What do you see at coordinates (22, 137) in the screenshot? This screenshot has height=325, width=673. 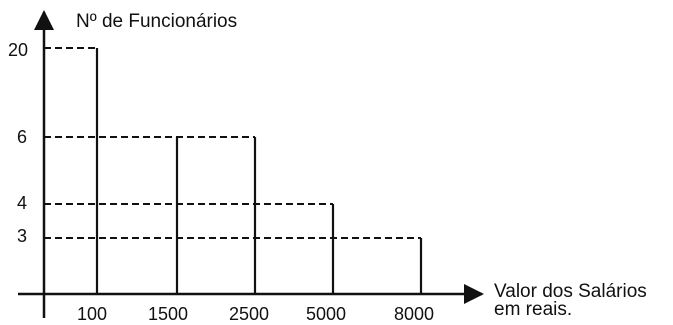 I see `y-tick-label: 6` at bounding box center [22, 137].